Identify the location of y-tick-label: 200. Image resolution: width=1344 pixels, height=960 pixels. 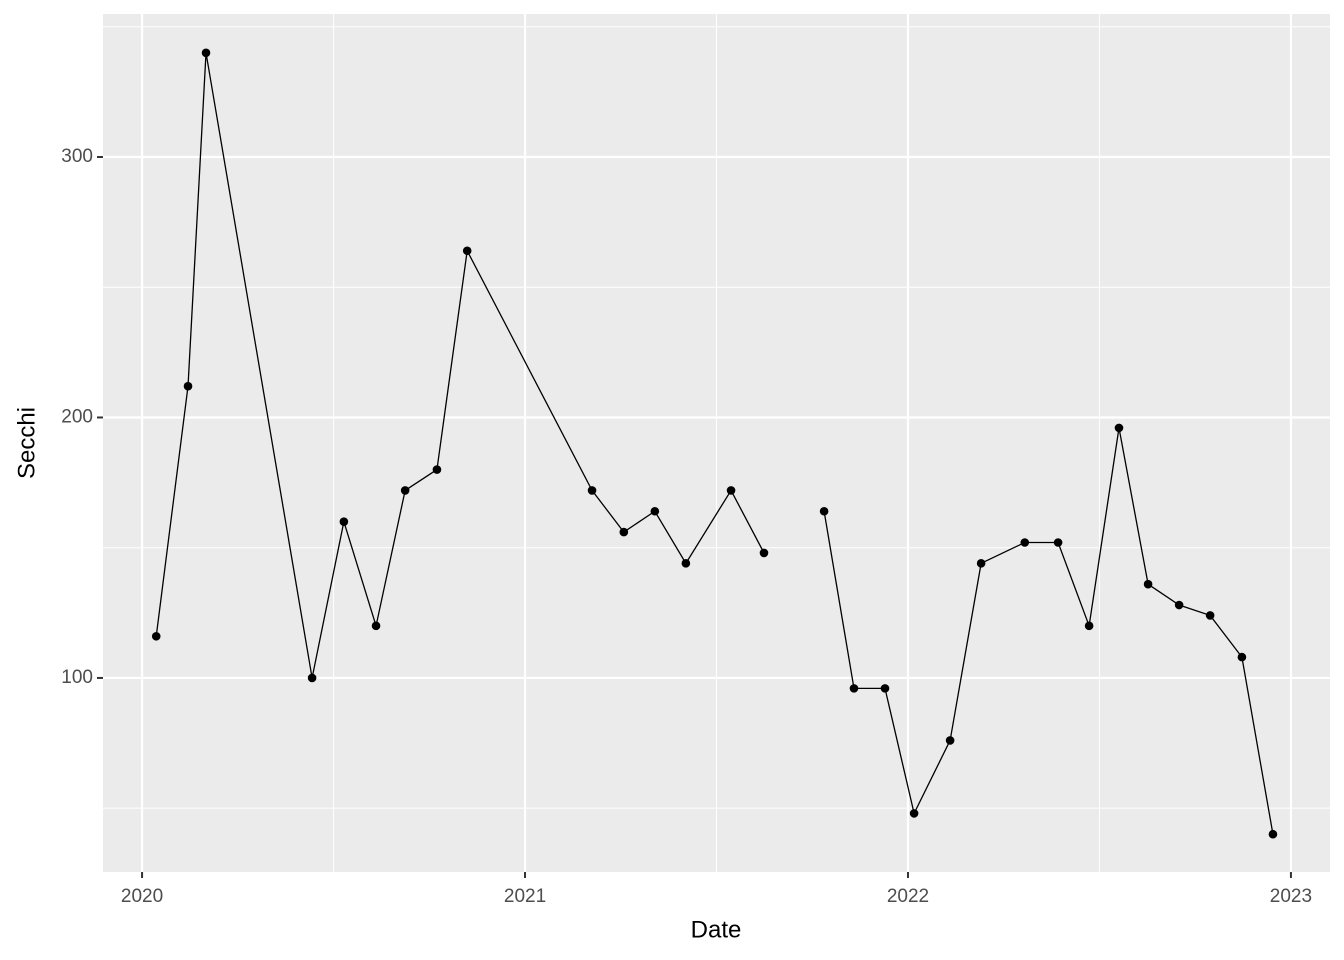
(77, 416).